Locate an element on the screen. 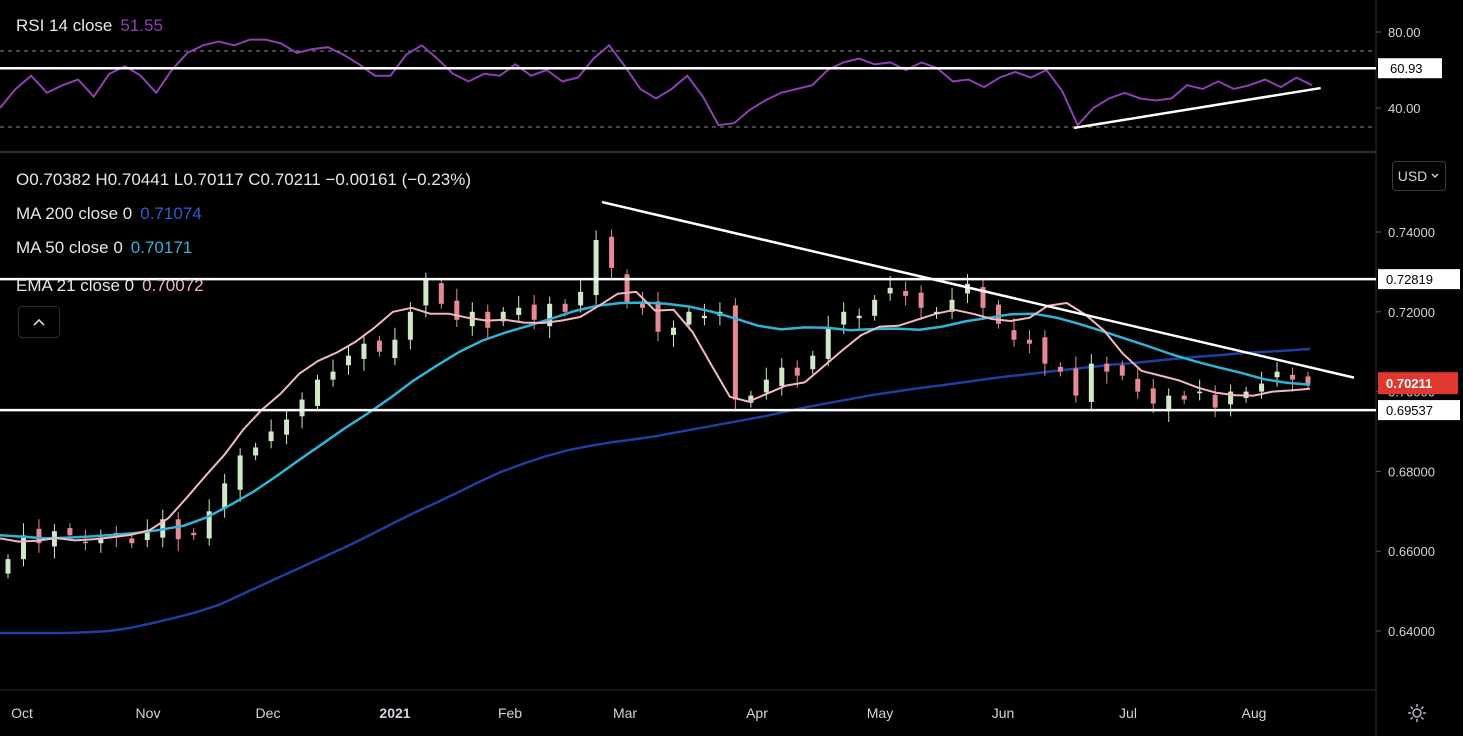  time-axis: Oct Nov Dec 2021 Feb Mar Apr May Jun Jul Aug is located at coordinates (638, 713).